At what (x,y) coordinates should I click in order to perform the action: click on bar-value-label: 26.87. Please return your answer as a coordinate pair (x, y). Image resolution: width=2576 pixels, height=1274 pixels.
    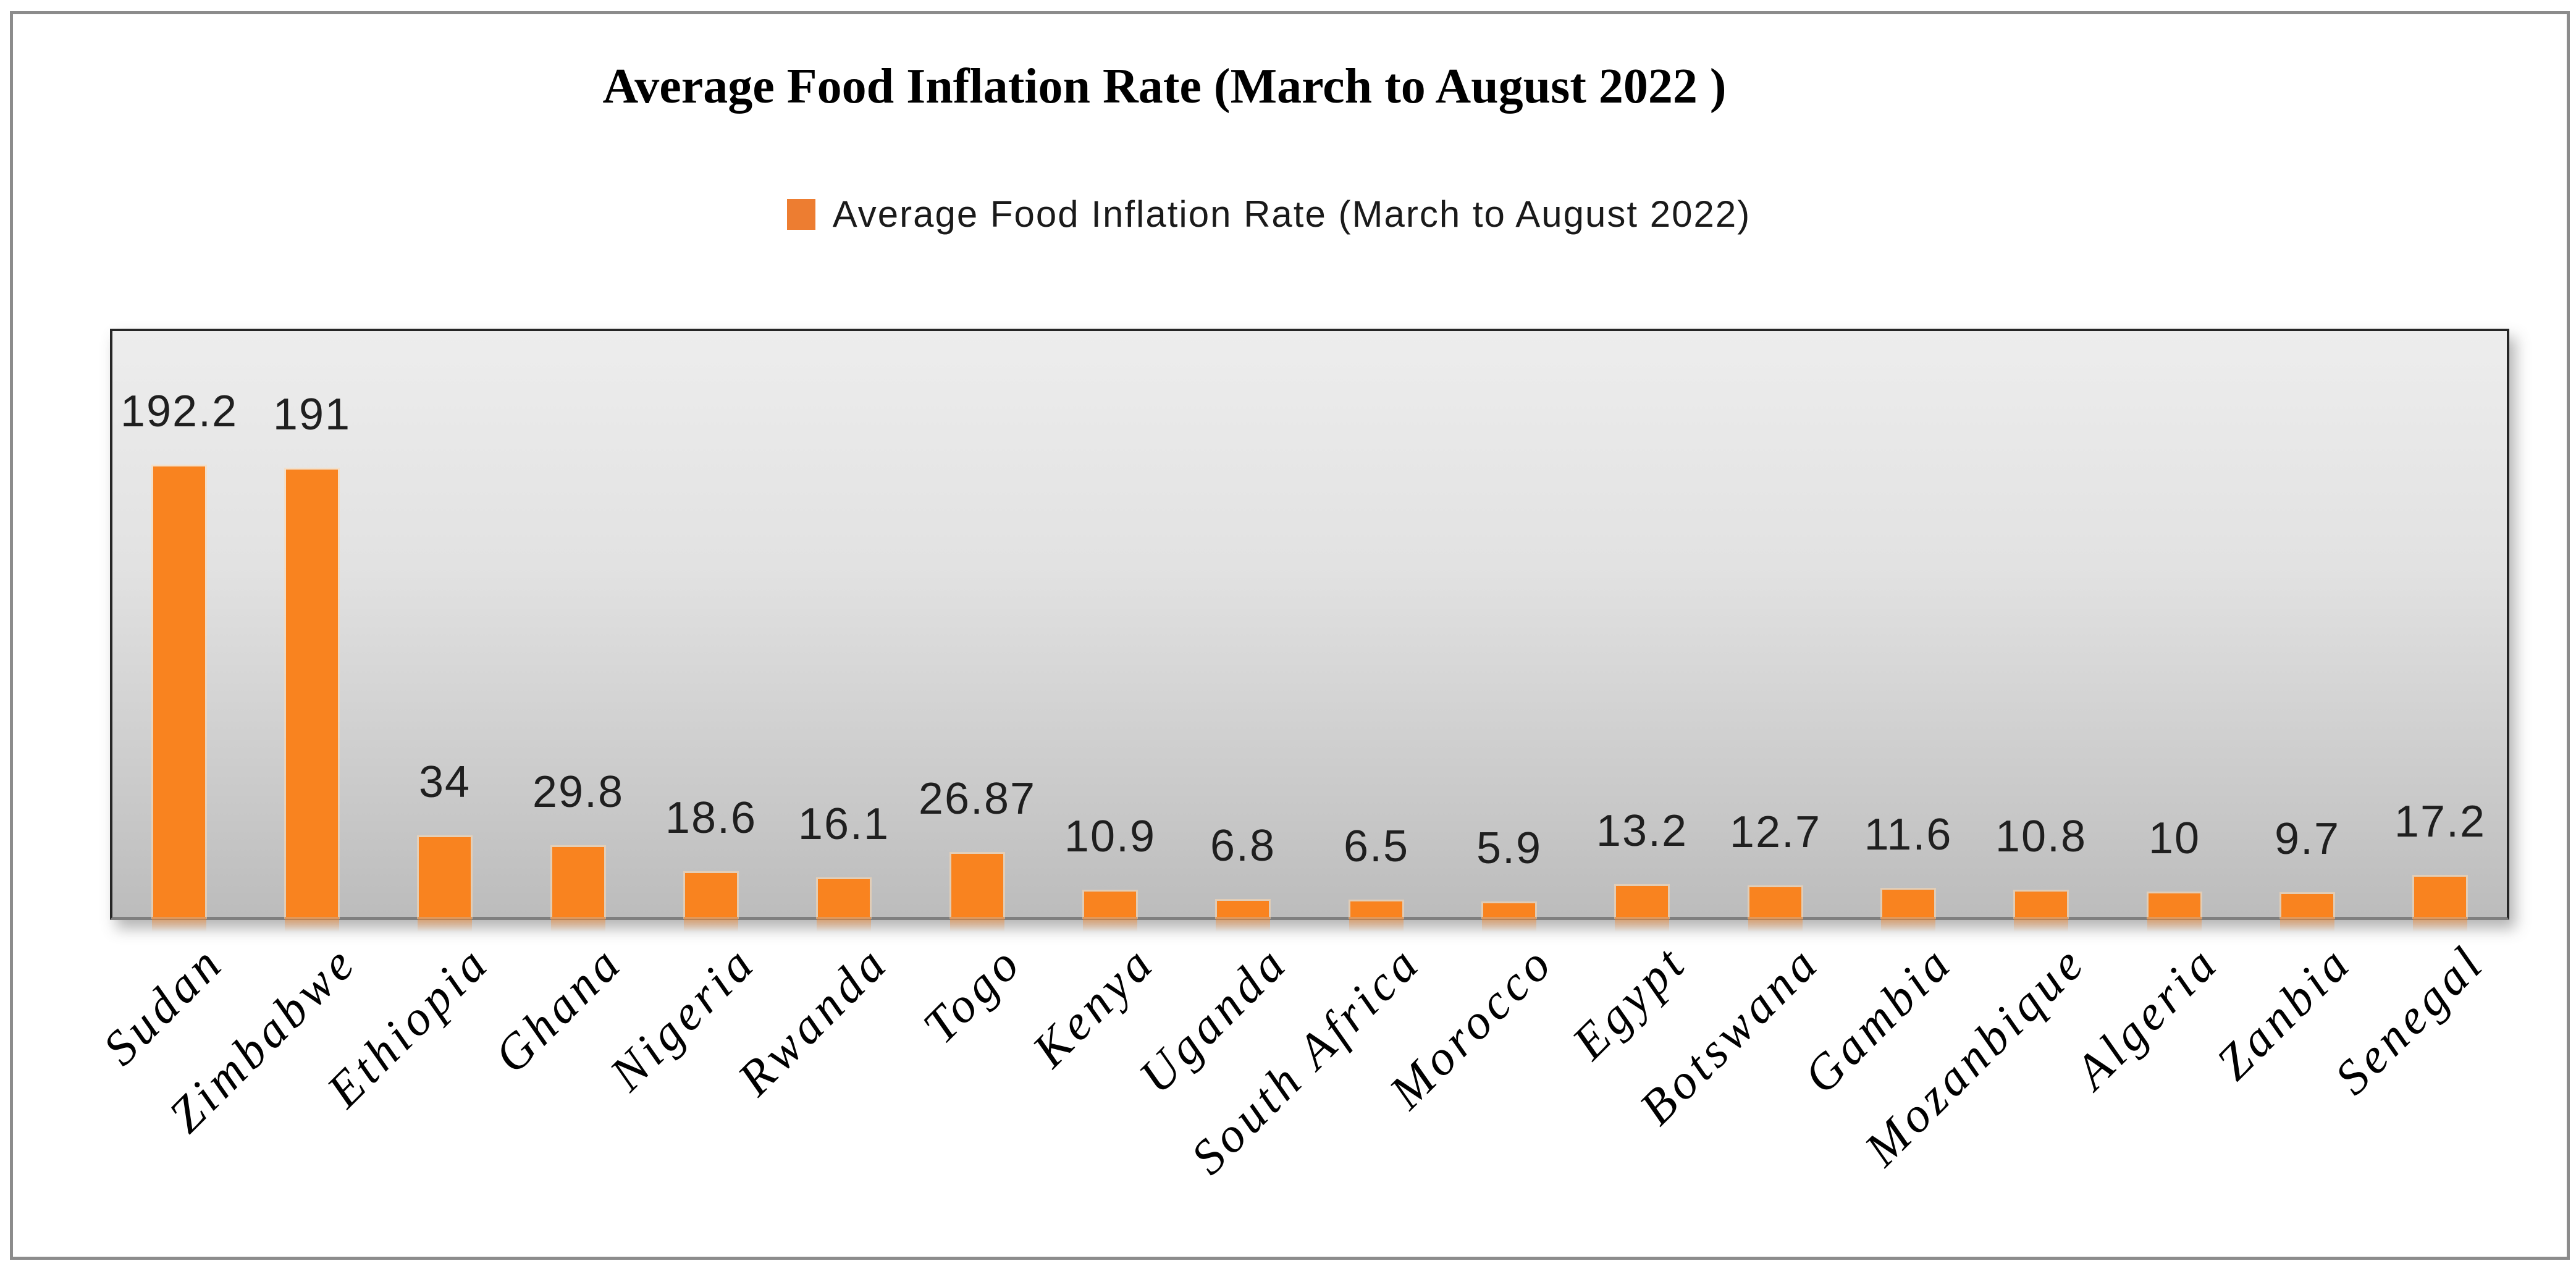
    Looking at the image, I should click on (977, 799).